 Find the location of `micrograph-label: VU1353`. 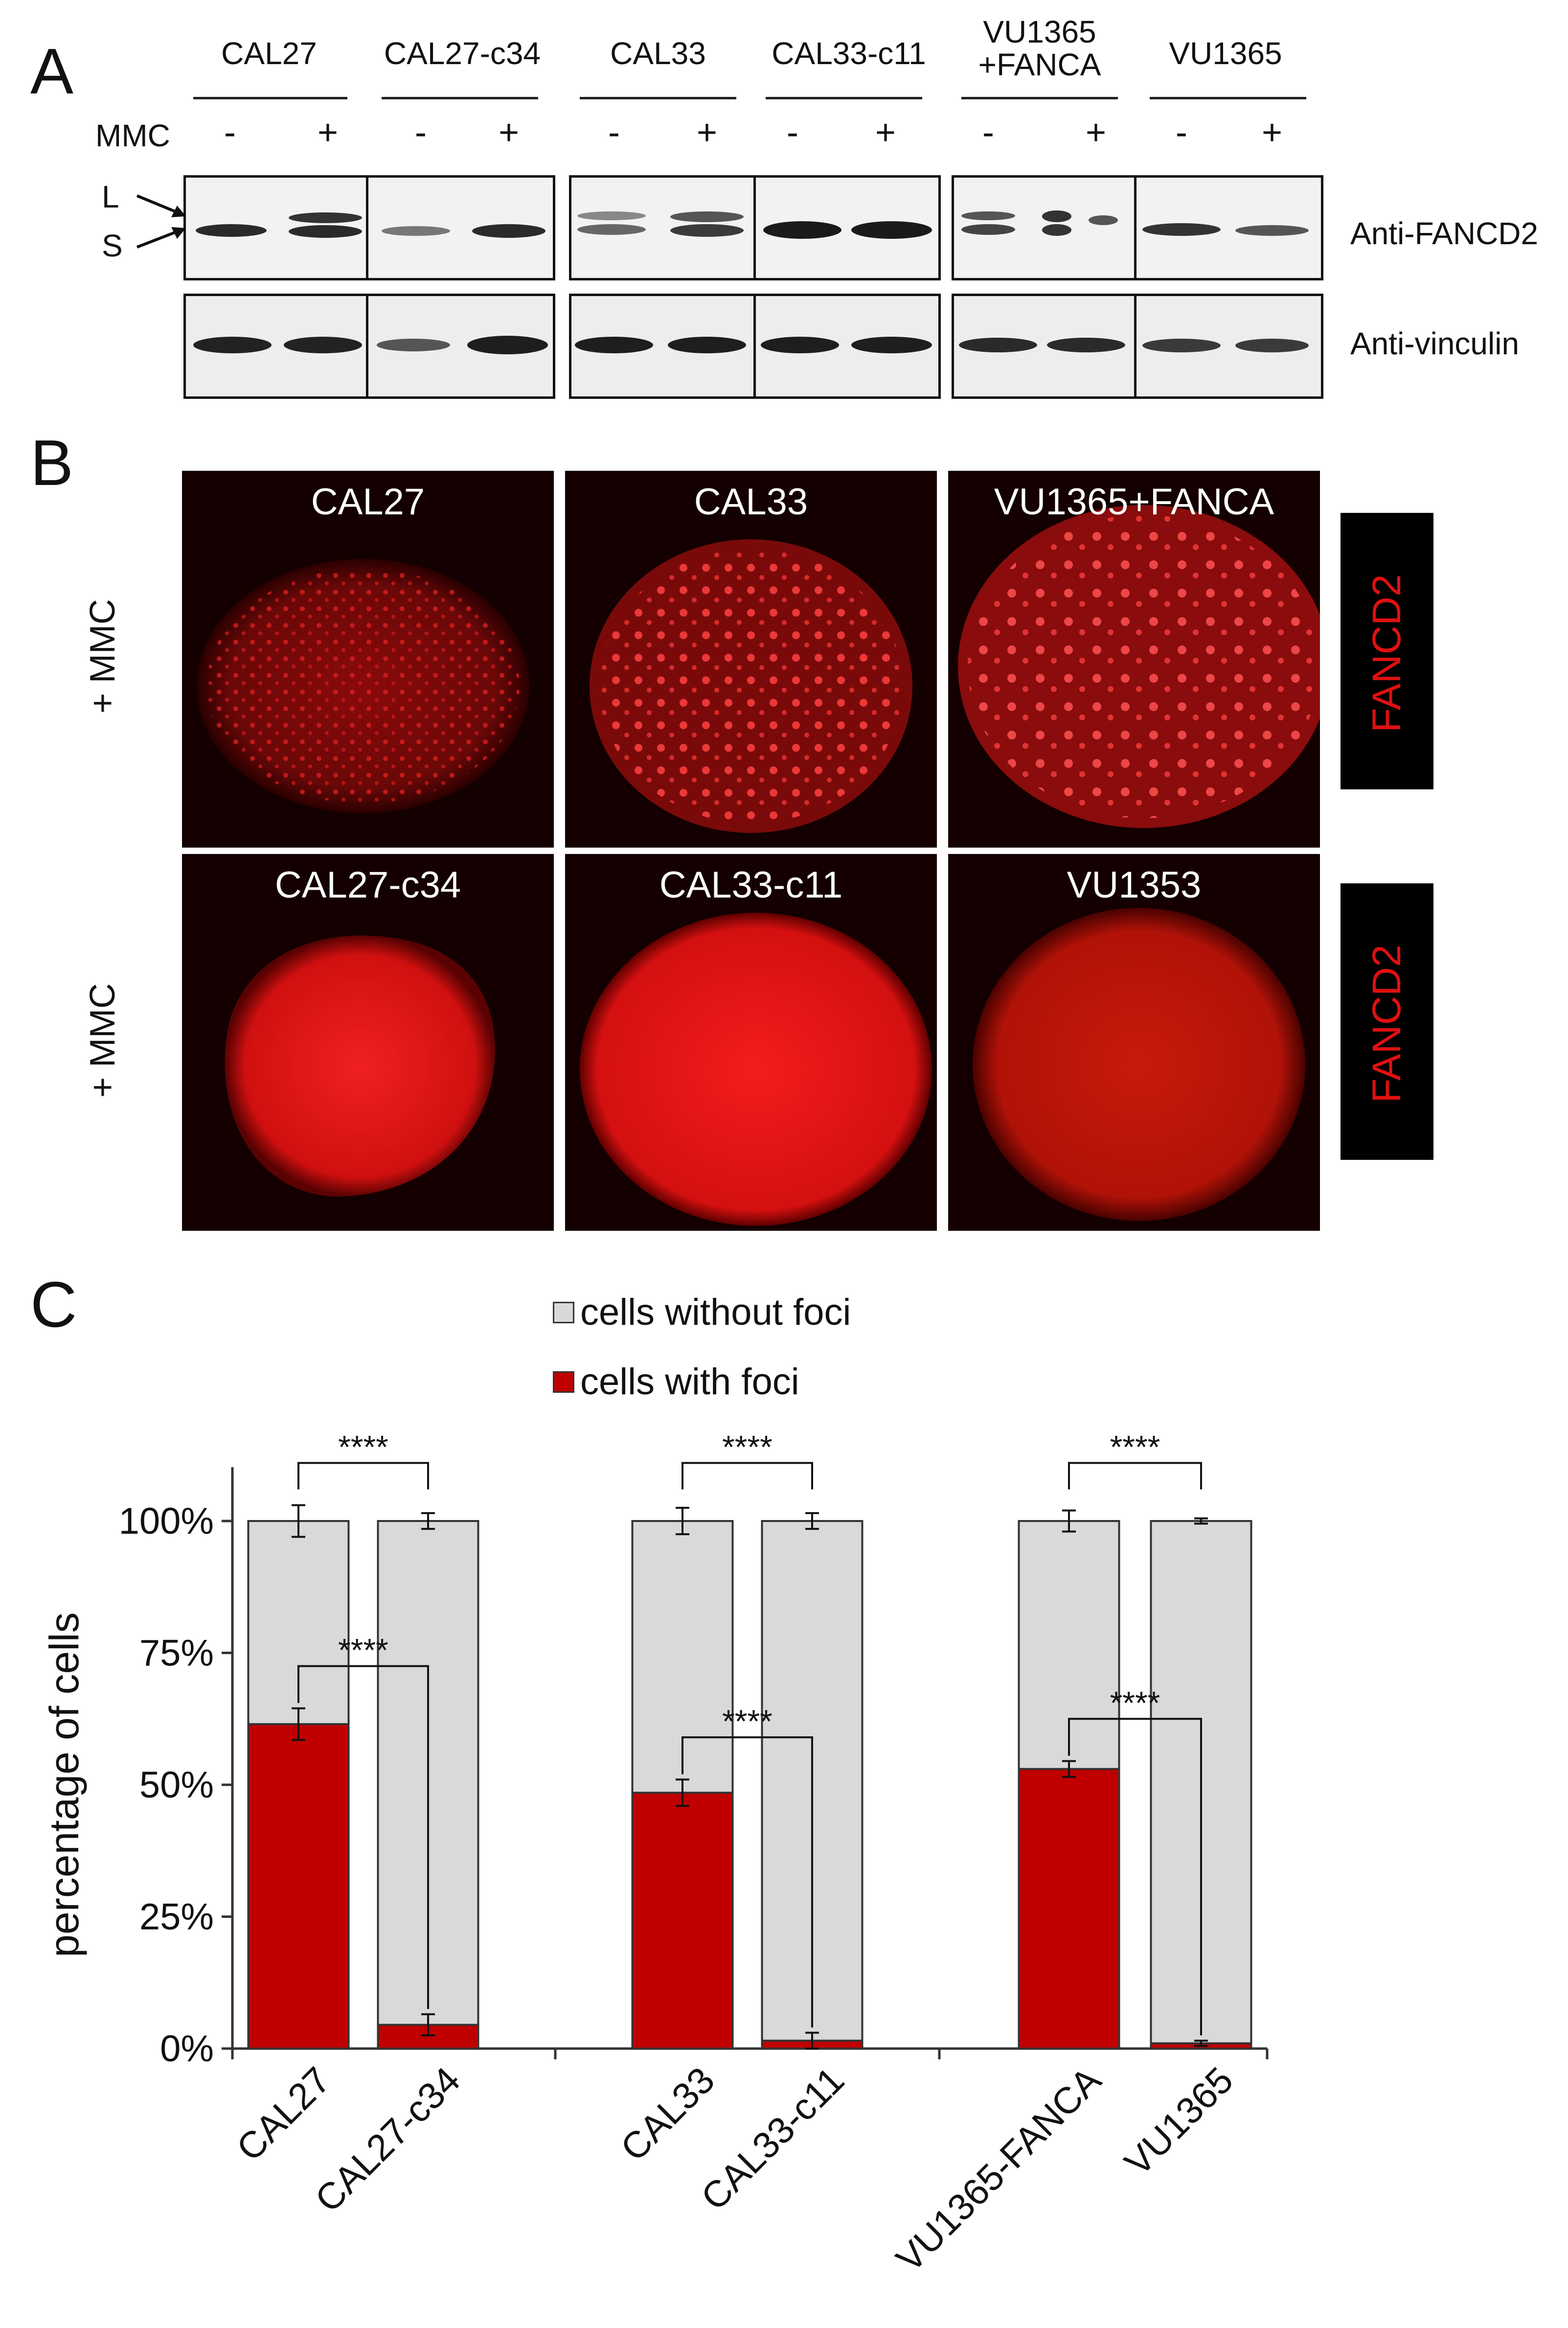

micrograph-label: VU1353 is located at coordinates (1135, 885).